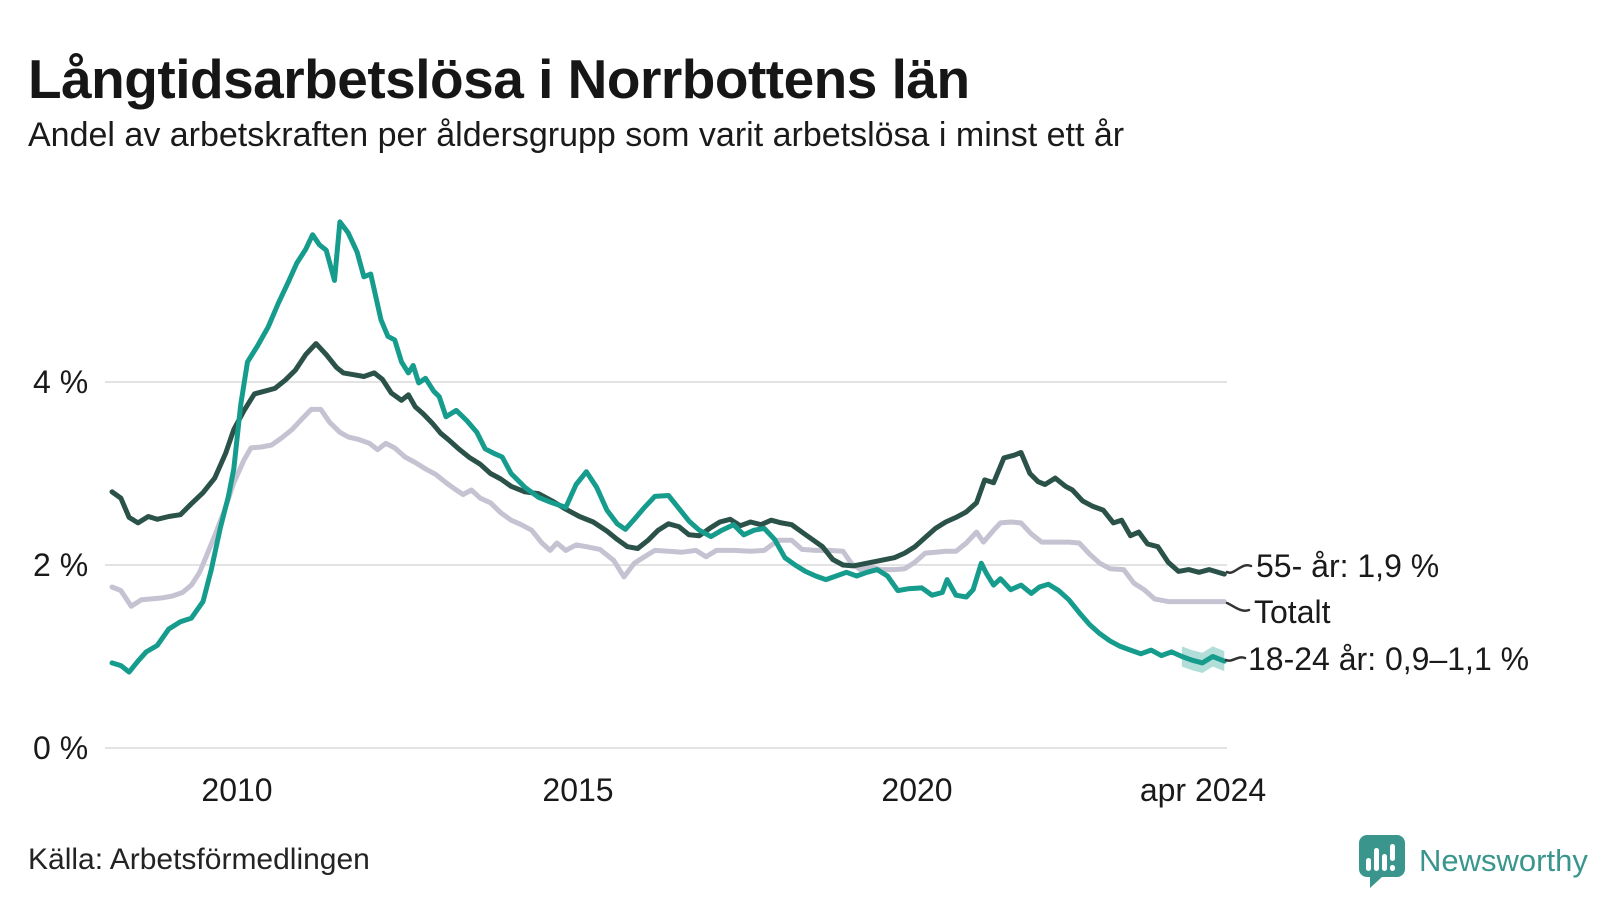  Describe the element at coordinates (1203, 790) in the screenshot. I see `x-axis-tick-apr-2024: apr 2024` at that location.